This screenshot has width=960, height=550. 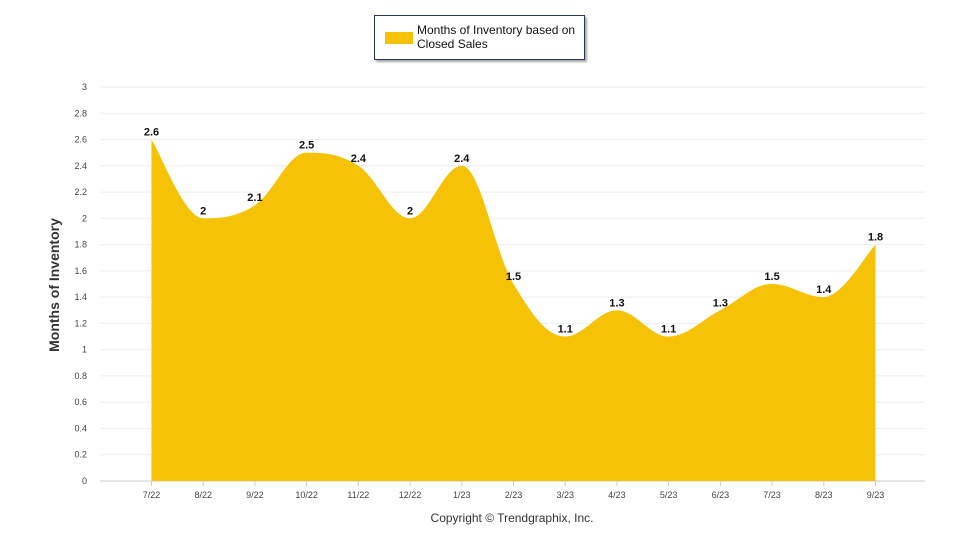 I want to click on y-tick-label: 3, so click(x=84, y=87).